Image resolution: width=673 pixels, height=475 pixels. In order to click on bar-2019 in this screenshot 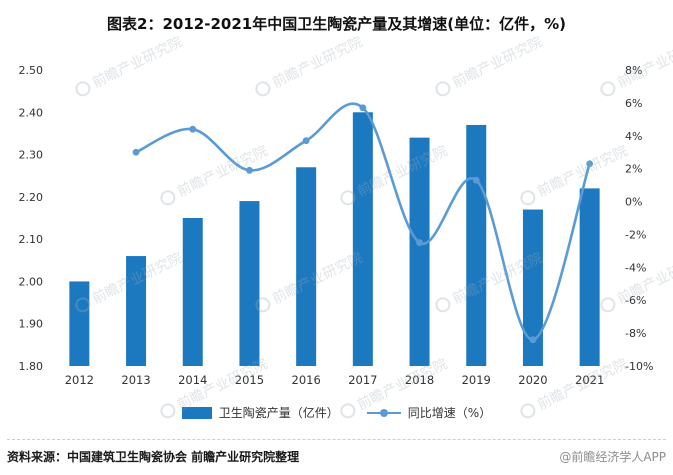, I will do `click(476, 245)`.